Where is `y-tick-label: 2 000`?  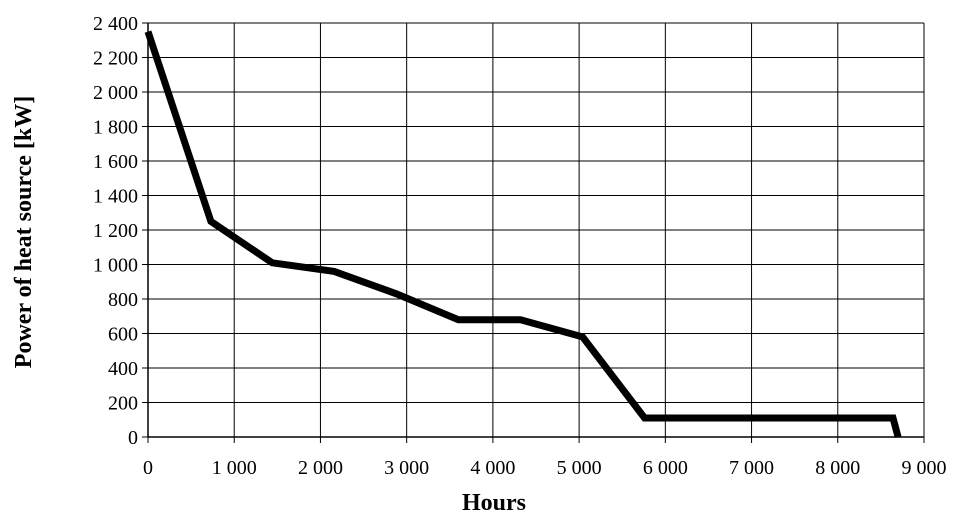 y-tick-label: 2 000 is located at coordinates (115, 93).